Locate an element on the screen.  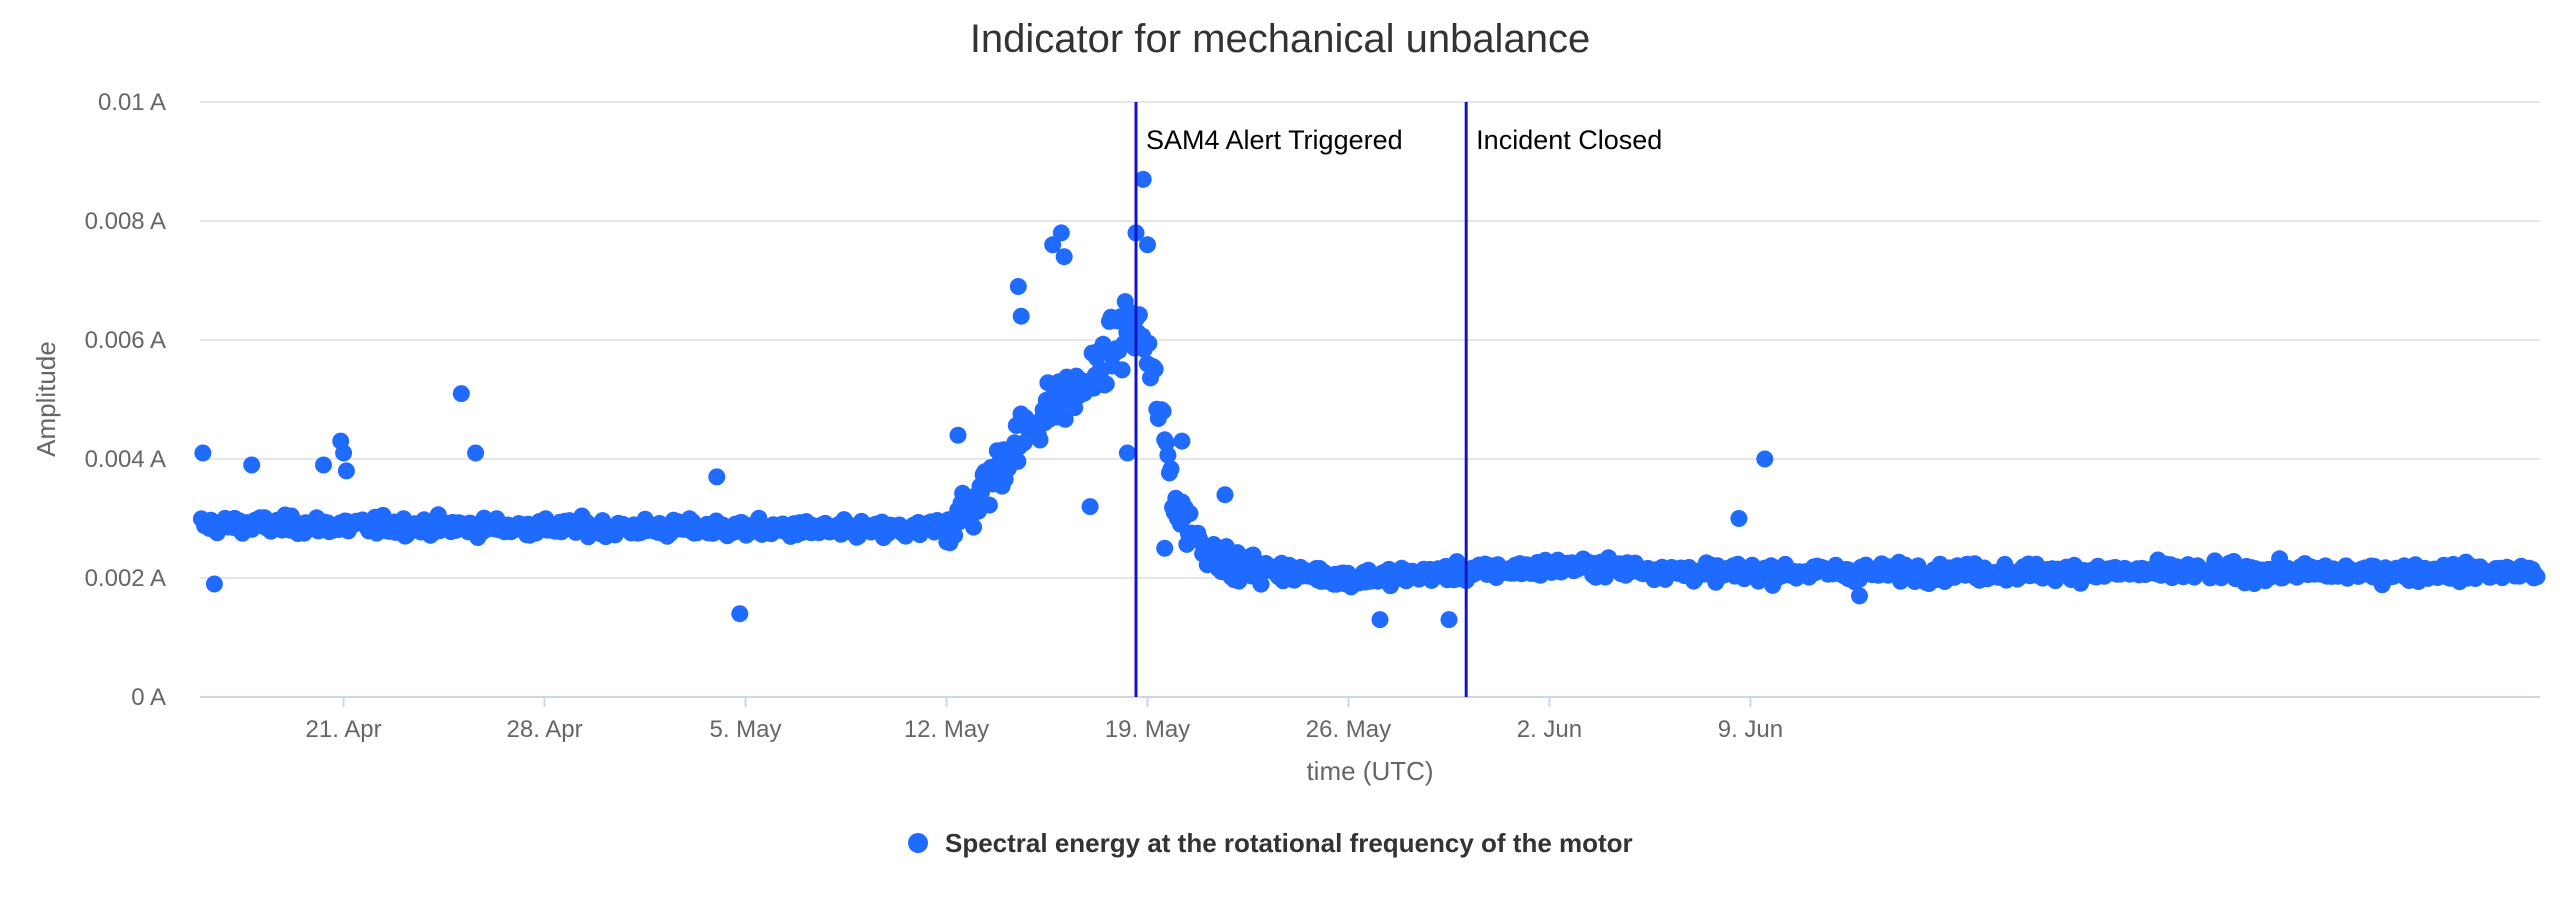
x-tick-label: 26. May is located at coordinates (1348, 729).